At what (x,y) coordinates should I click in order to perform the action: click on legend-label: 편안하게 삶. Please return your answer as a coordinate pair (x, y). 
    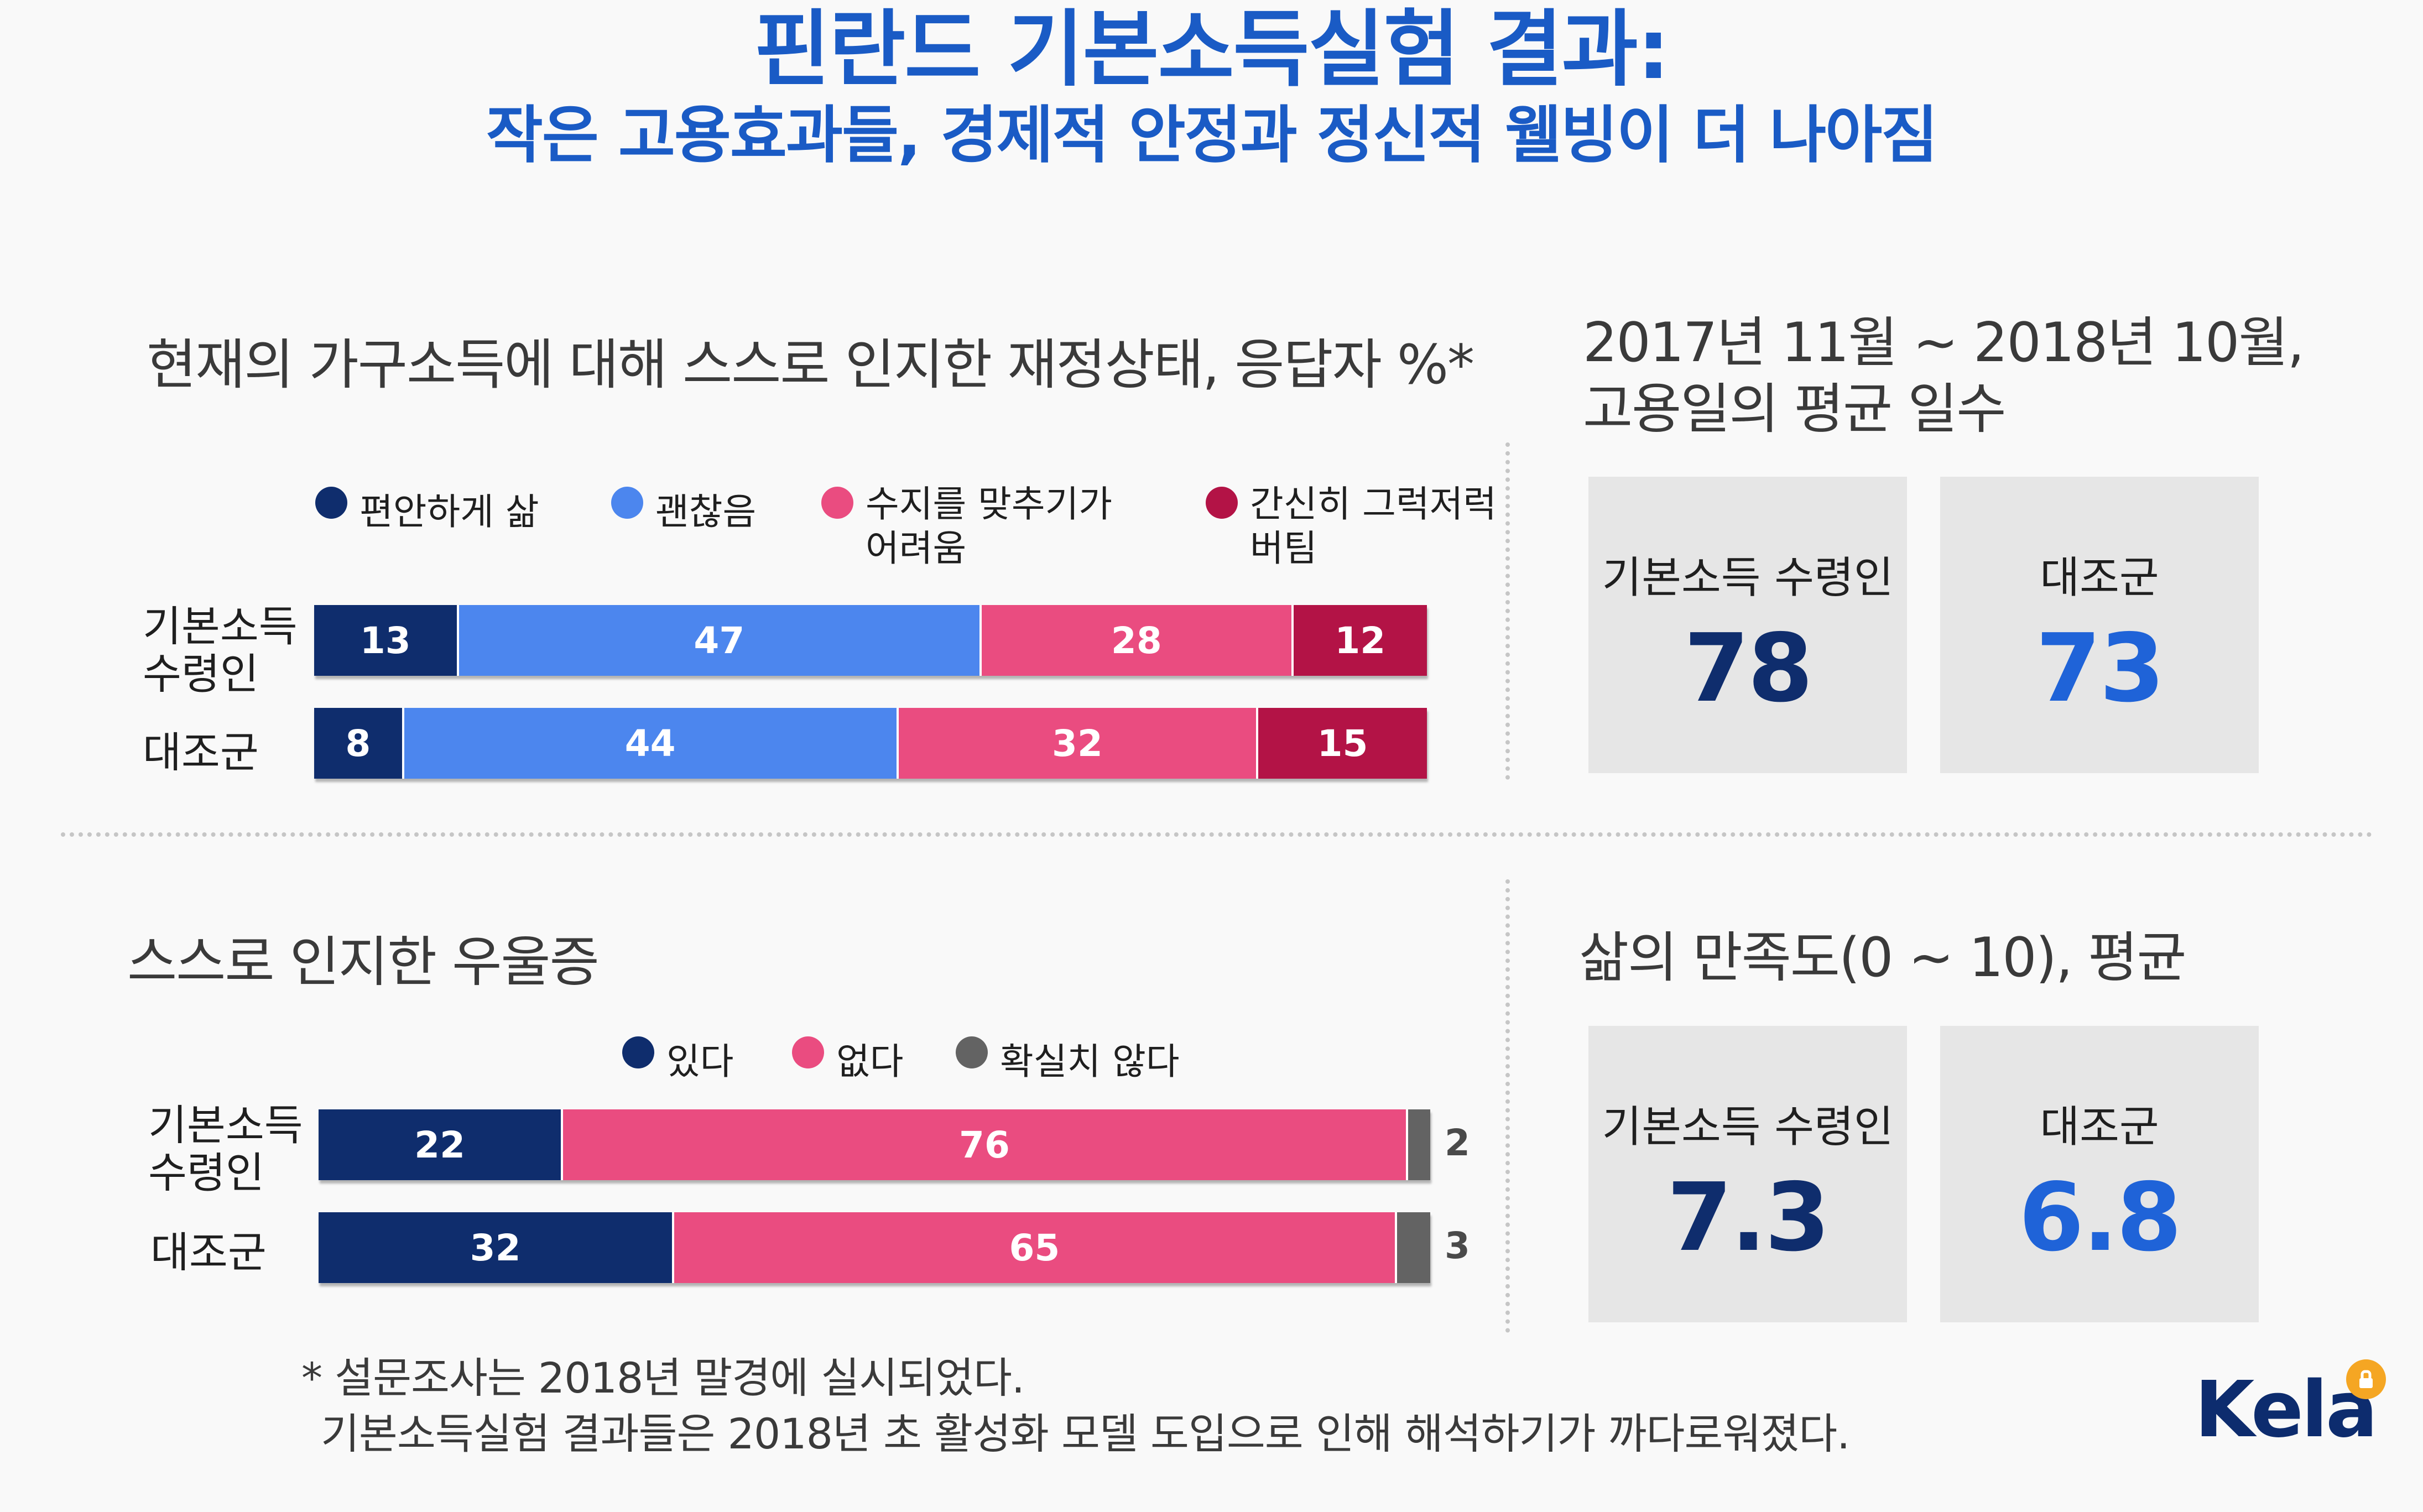
    Looking at the image, I should click on (449, 512).